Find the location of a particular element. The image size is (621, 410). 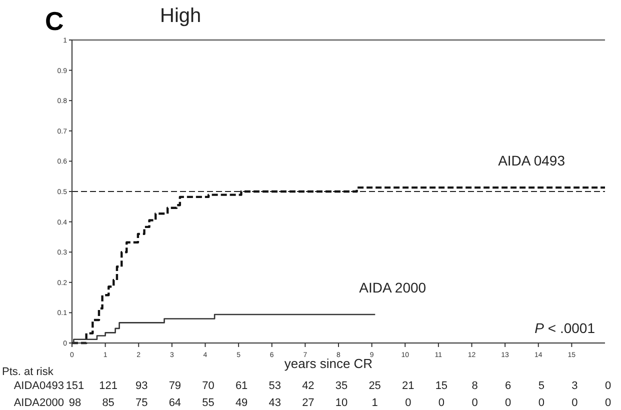

text: 121 is located at coordinates (108, 386).